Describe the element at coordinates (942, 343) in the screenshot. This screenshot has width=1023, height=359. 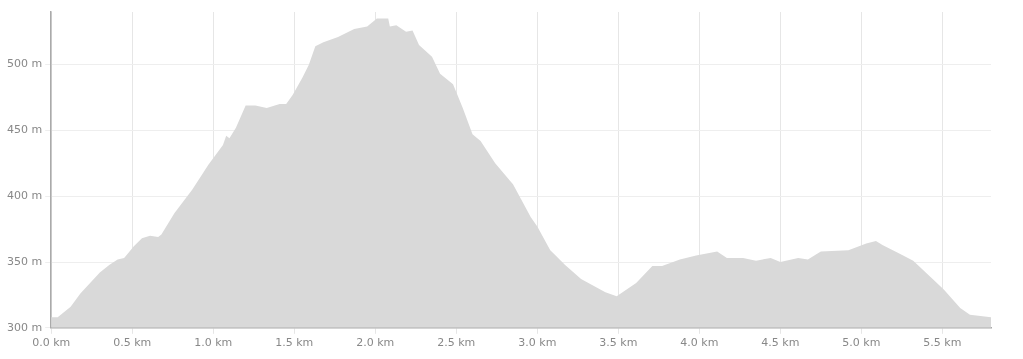
I see `x-tick-label: 5.5 km` at that location.